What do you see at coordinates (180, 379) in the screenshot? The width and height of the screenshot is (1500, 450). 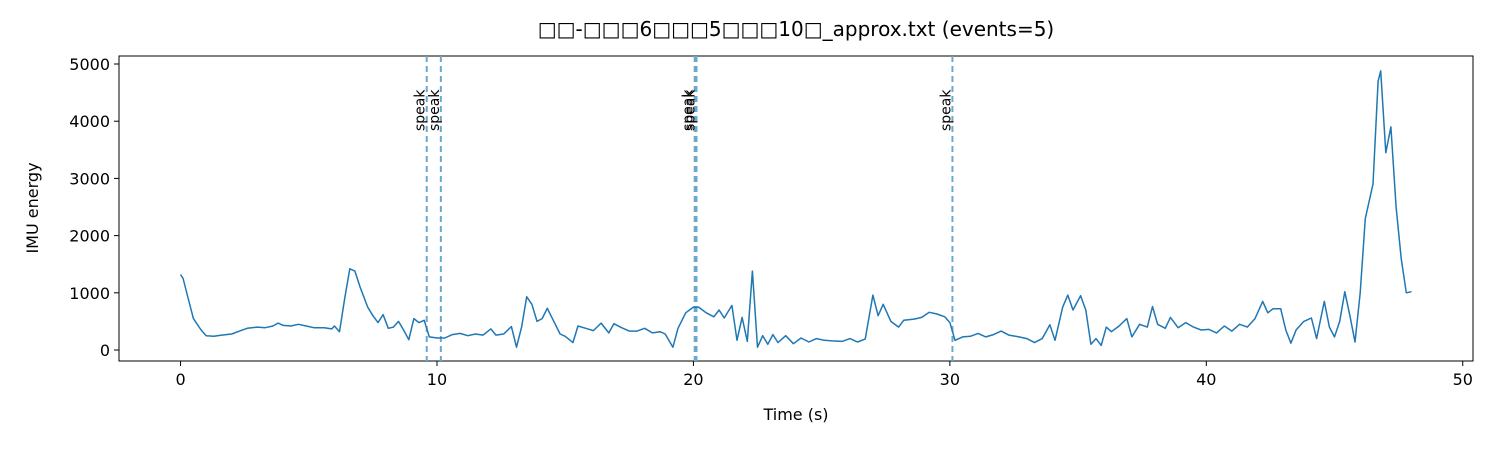 I see `x-tick-label: 0` at bounding box center [180, 379].